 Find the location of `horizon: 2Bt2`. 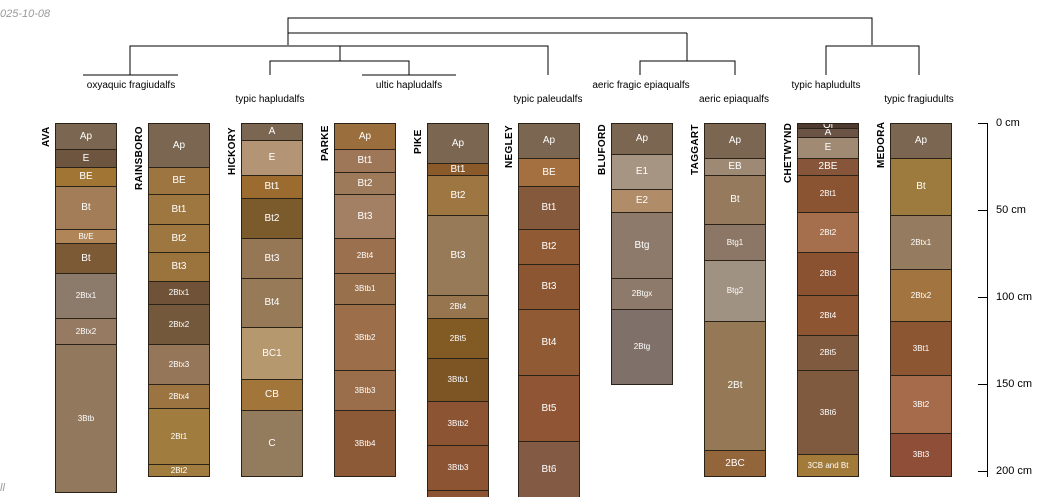

horizon: 2Bt2 is located at coordinates (828, 232).